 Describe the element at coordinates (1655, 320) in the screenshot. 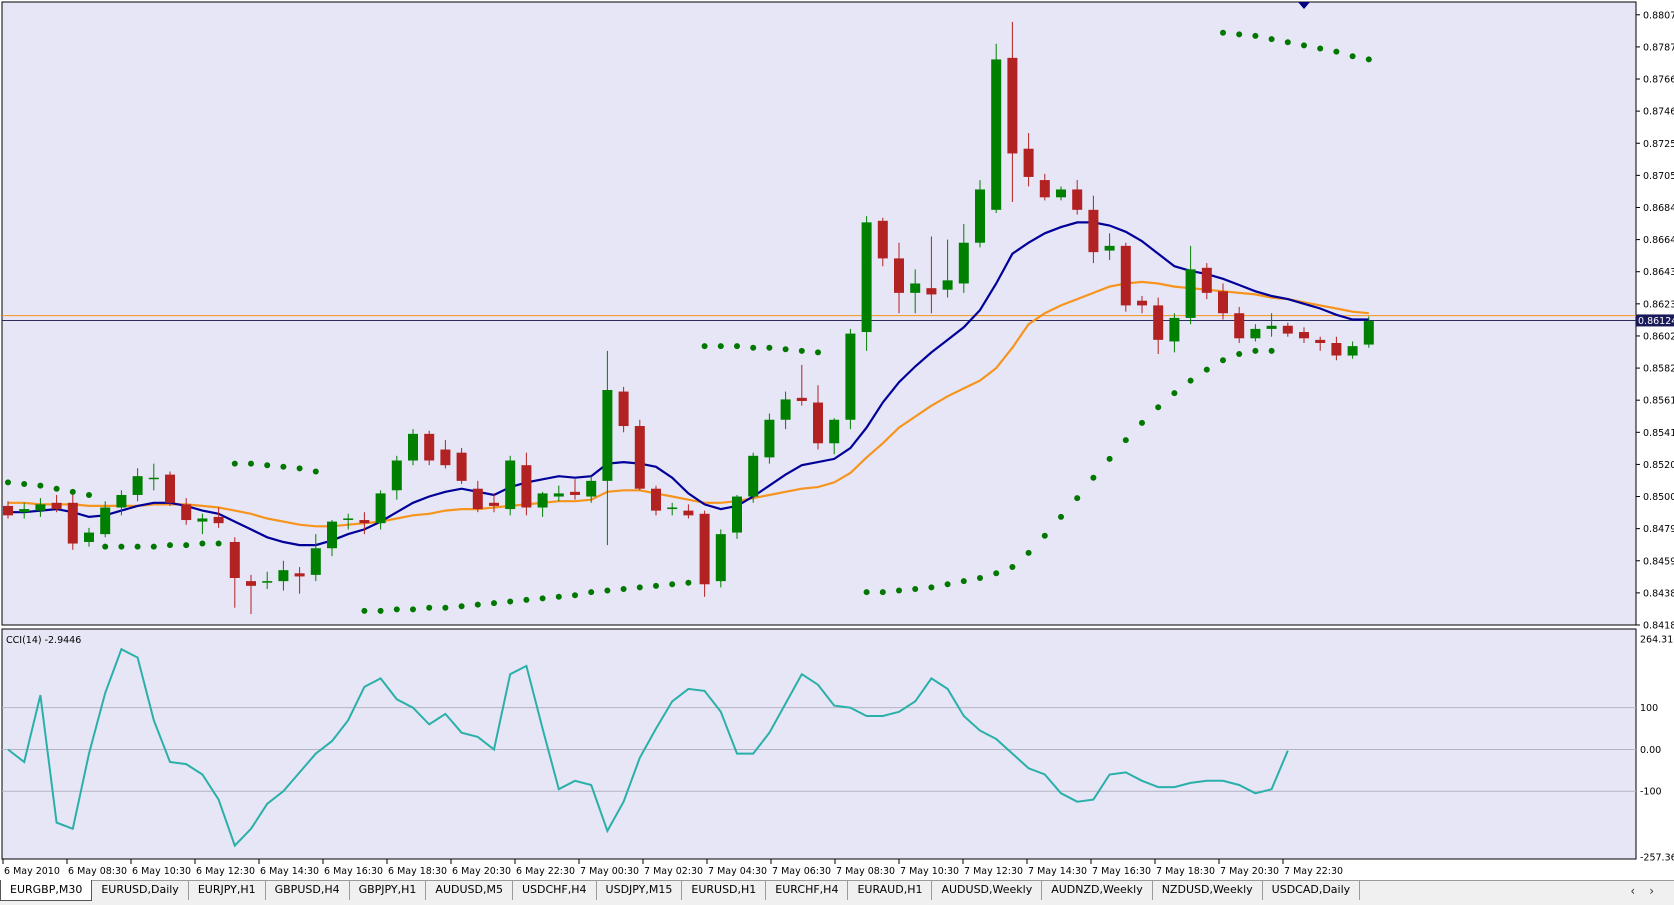

I see `bid-price-tag` at that location.